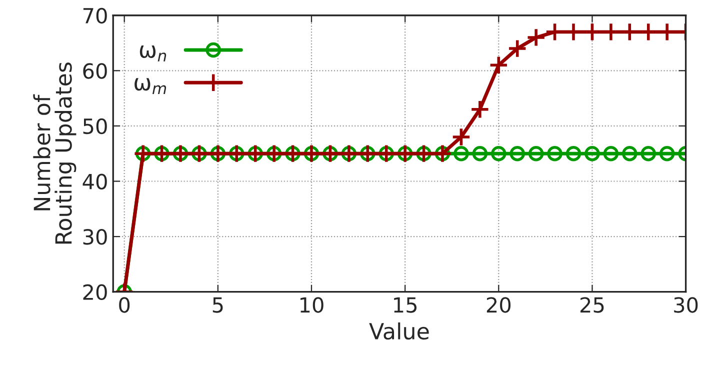 This screenshot has height=384, width=707. Describe the element at coordinates (153, 54) in the screenshot. I see `legend-label: ω$_{n}$` at that location.